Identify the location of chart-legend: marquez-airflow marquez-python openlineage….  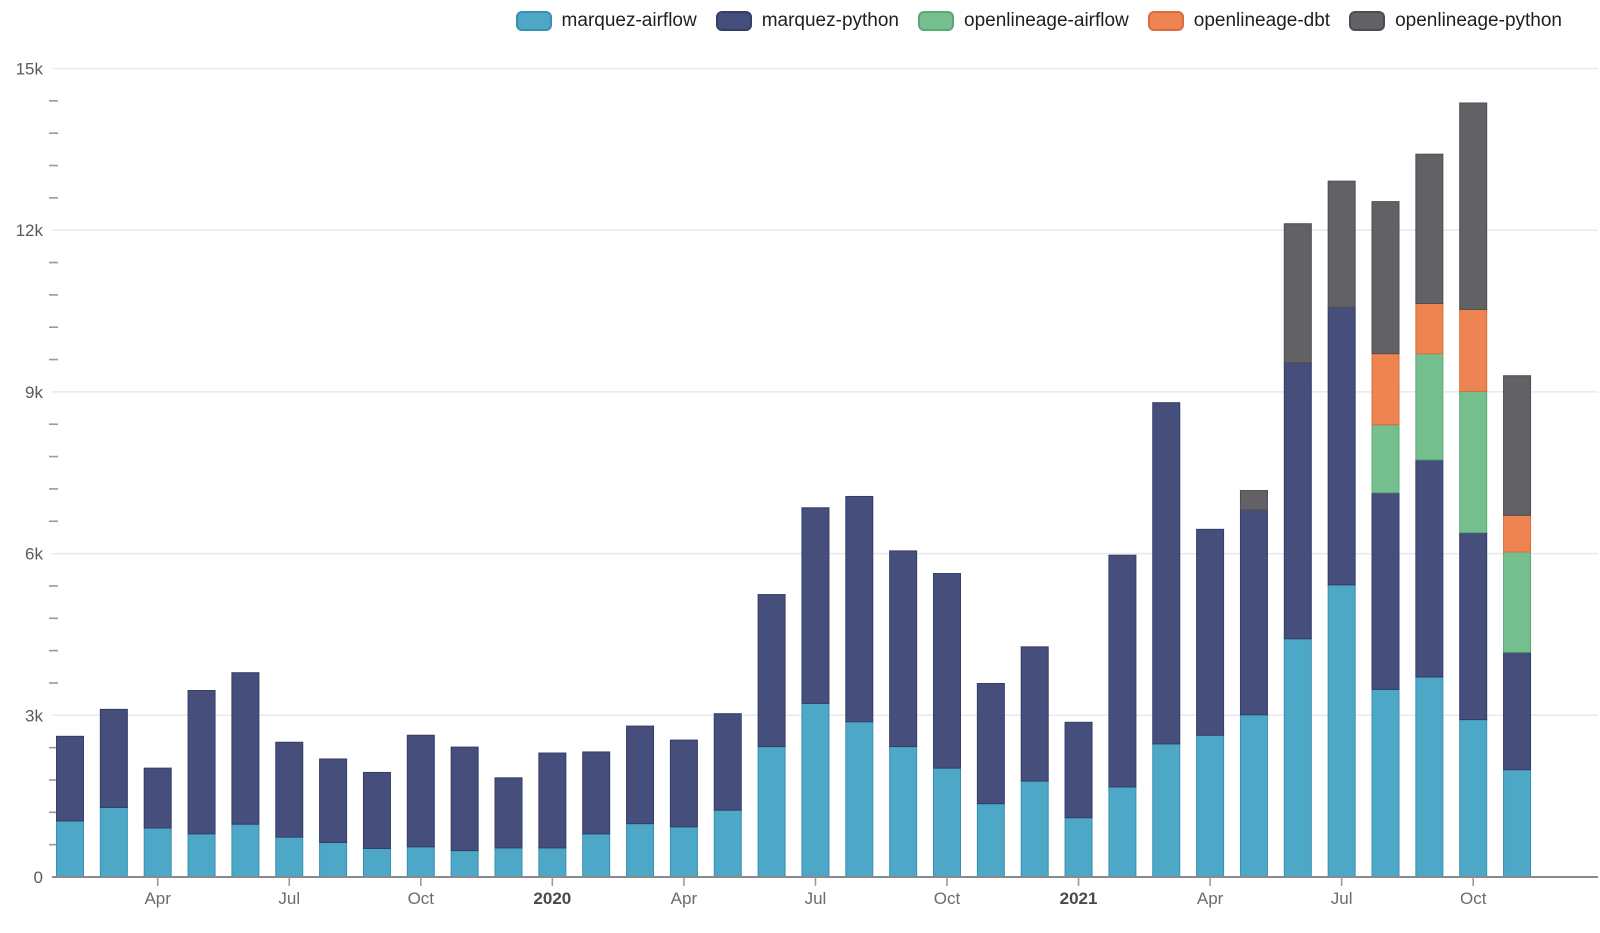
(1038, 21).